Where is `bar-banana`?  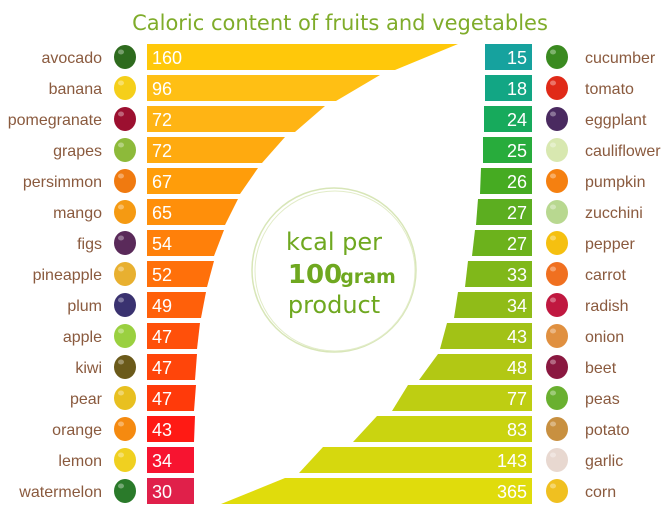
bar-banana is located at coordinates (263, 88).